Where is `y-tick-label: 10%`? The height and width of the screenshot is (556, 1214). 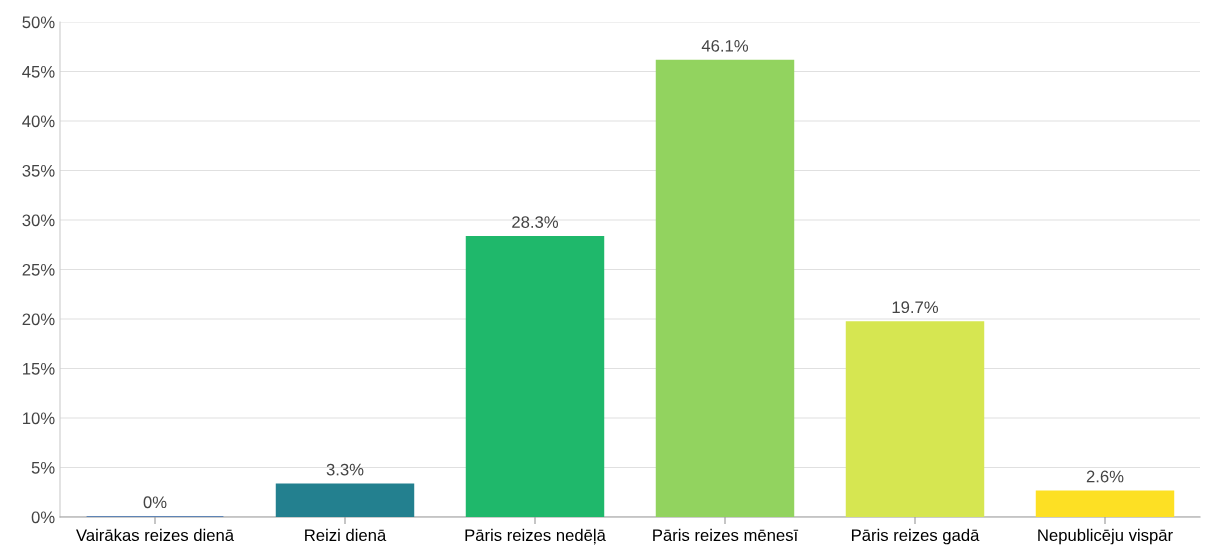
y-tick-label: 10% is located at coordinates (39, 418).